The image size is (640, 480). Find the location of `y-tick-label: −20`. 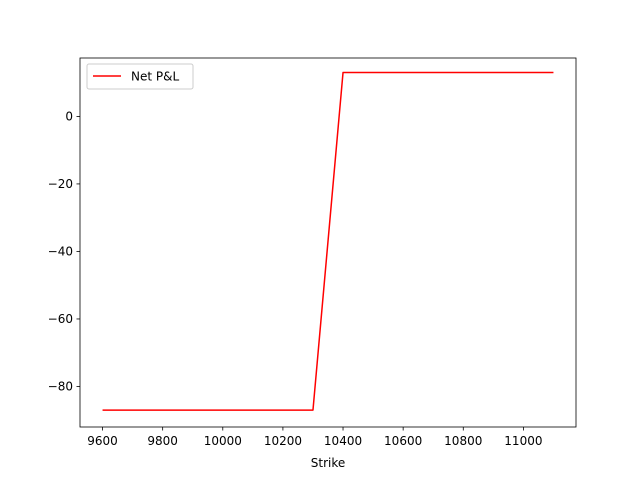

y-tick-label: −20 is located at coordinates (60, 184).